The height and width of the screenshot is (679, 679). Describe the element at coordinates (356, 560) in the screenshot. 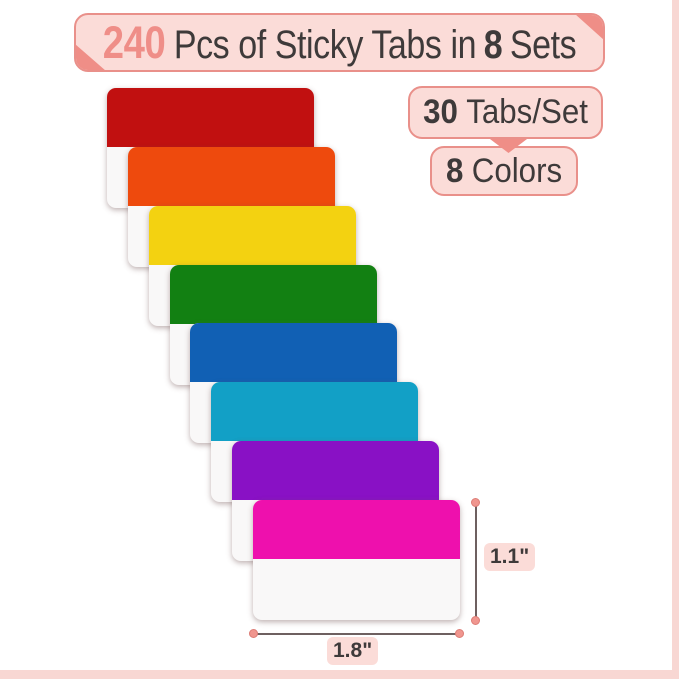

I see `sticky-tab-magenta` at that location.